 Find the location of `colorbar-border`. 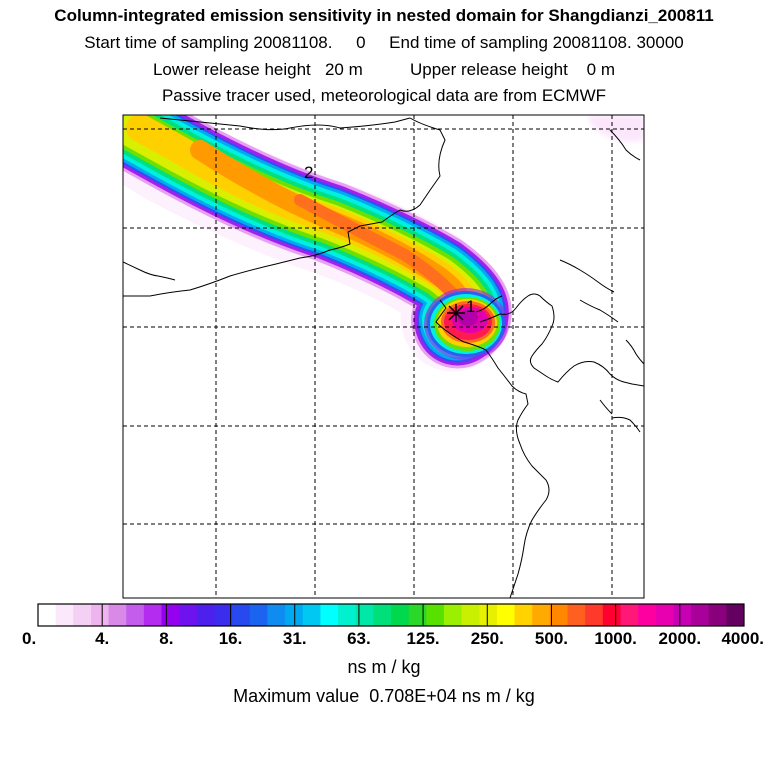

colorbar-border is located at coordinates (391, 615).